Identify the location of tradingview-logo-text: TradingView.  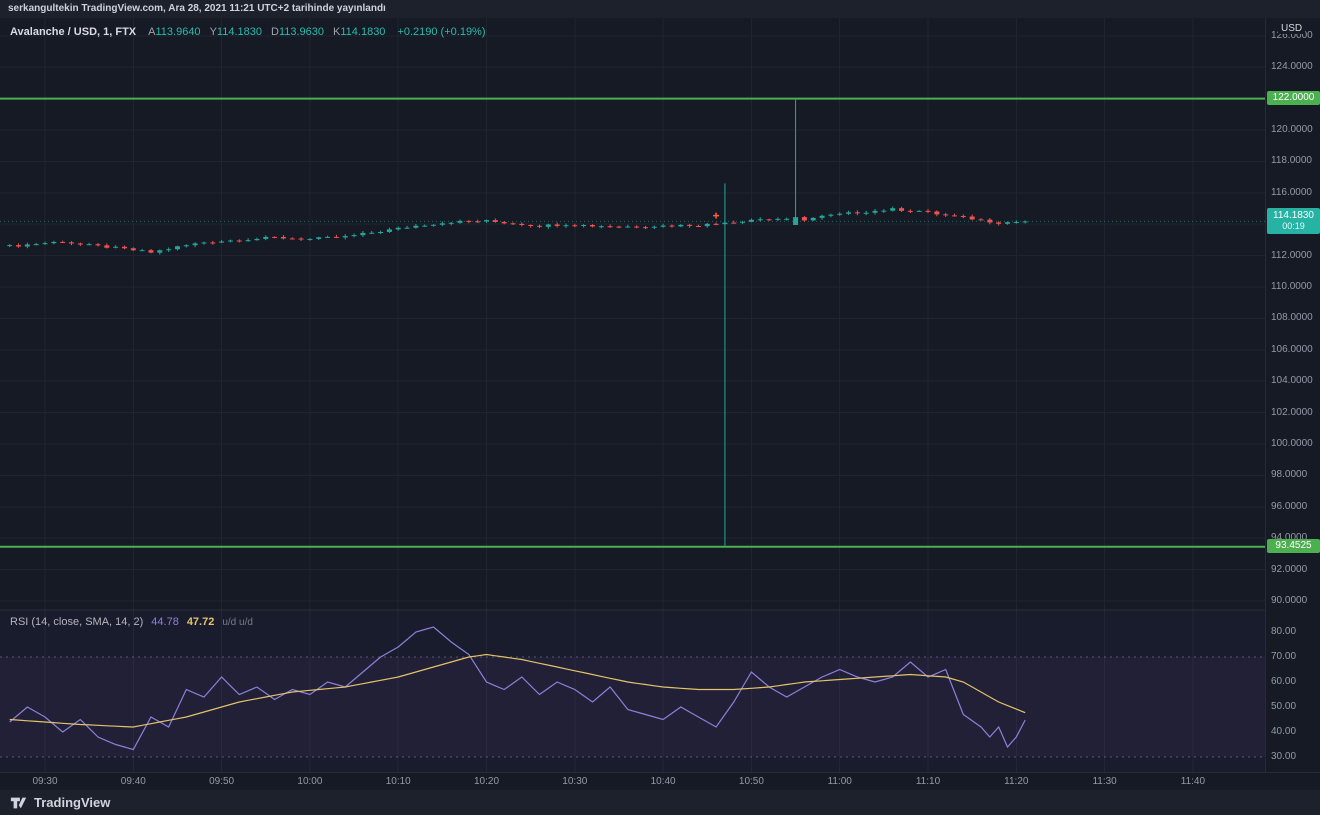
(72, 802).